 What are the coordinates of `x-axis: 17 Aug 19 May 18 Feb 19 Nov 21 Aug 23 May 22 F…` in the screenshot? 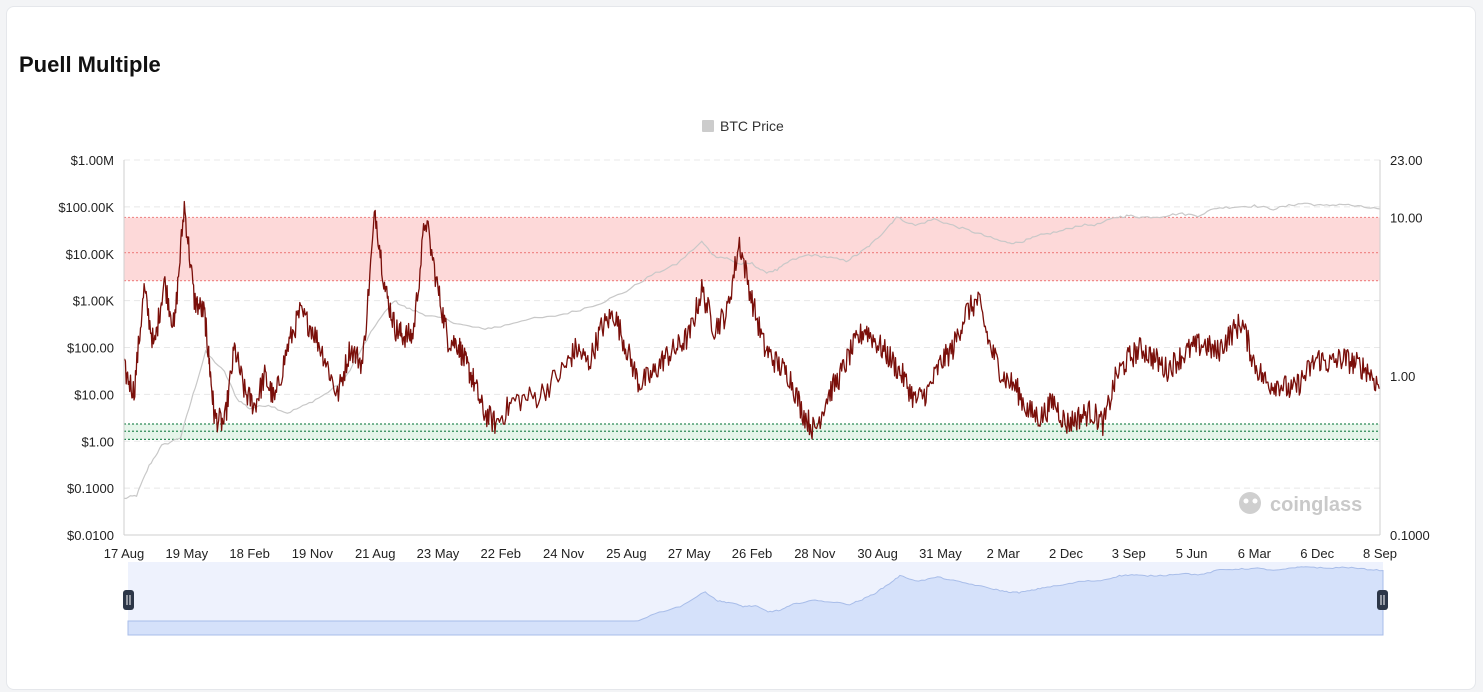 It's located at (750, 553).